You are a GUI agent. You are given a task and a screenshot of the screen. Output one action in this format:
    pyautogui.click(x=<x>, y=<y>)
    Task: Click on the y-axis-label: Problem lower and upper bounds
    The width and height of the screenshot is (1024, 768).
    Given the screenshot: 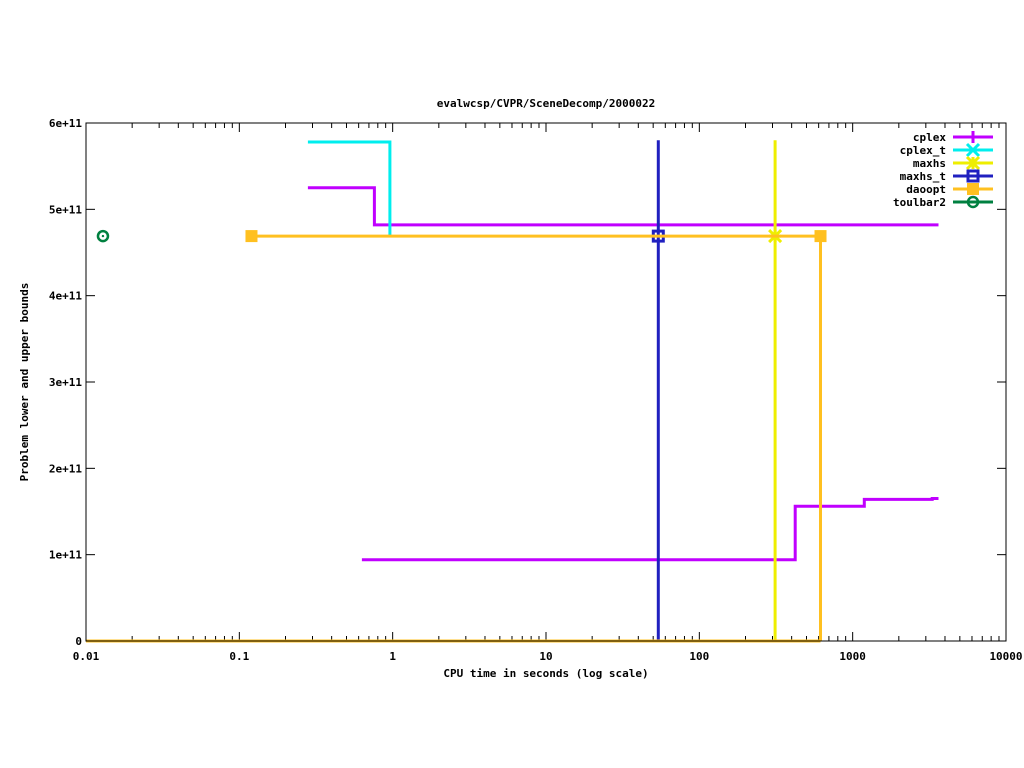 What is the action you would take?
    pyautogui.click(x=24, y=382)
    